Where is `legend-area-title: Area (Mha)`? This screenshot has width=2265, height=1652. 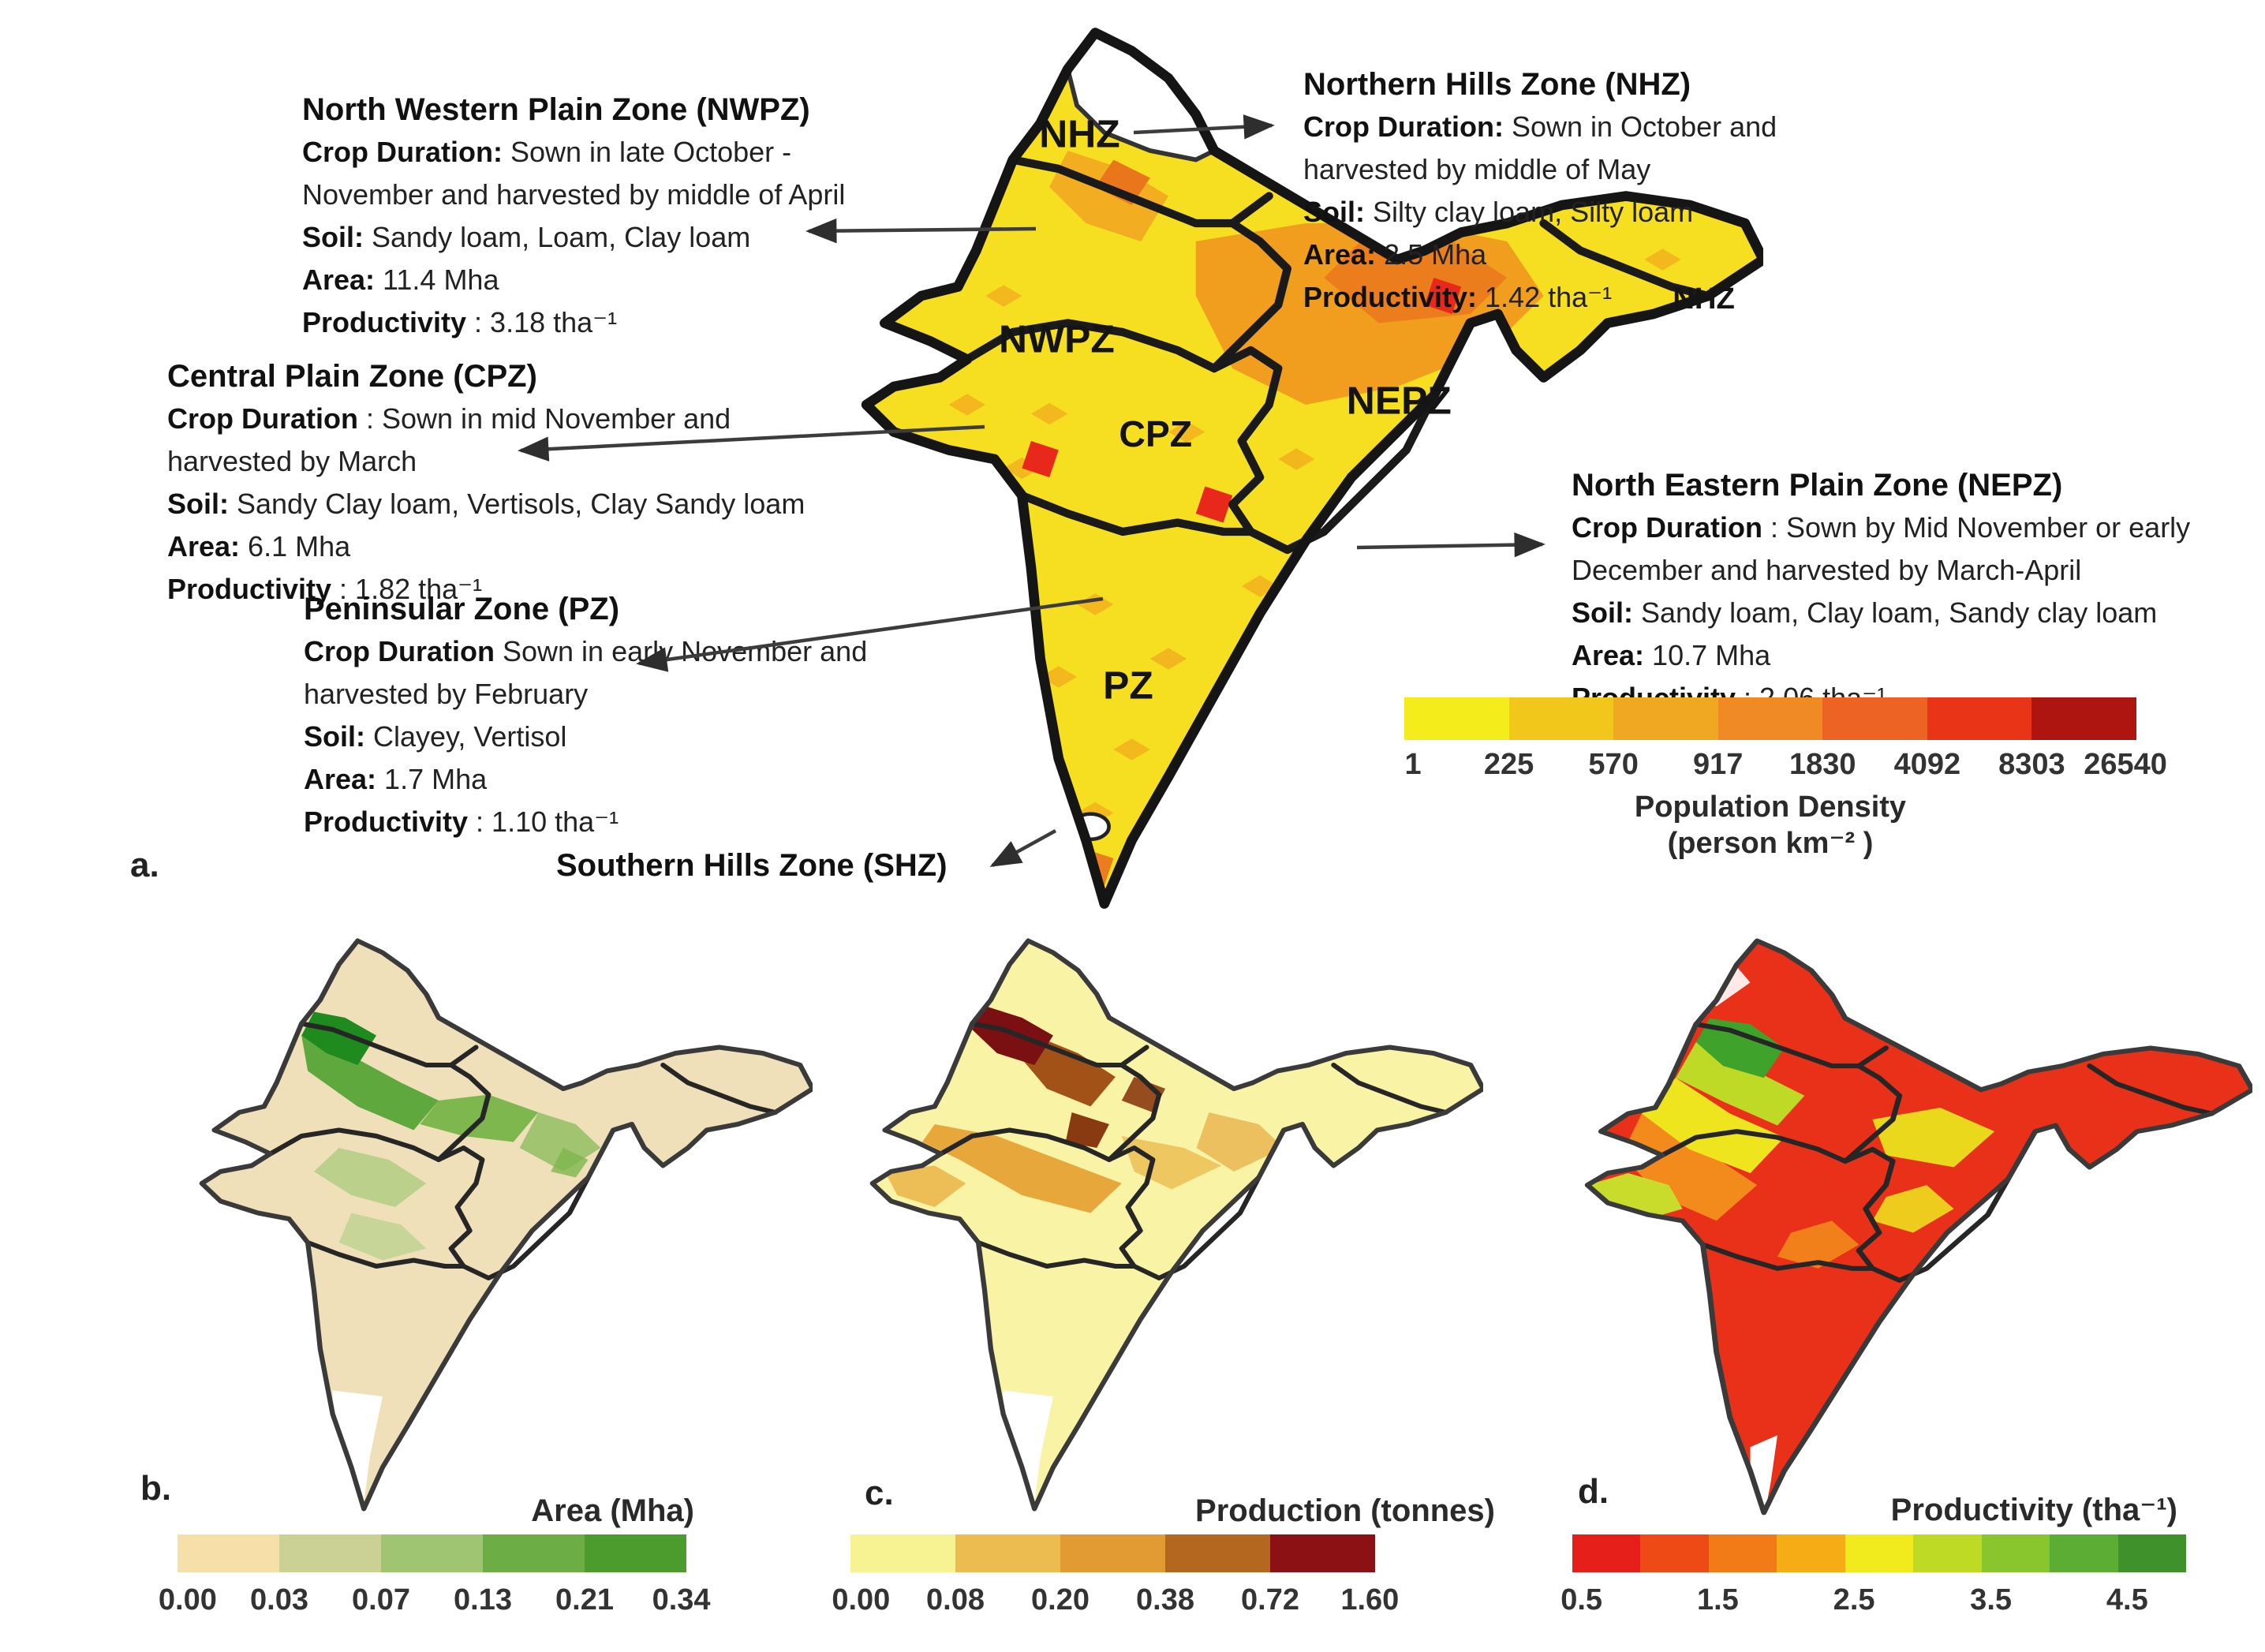 legend-area-title: Area (Mha) is located at coordinates (612, 1510).